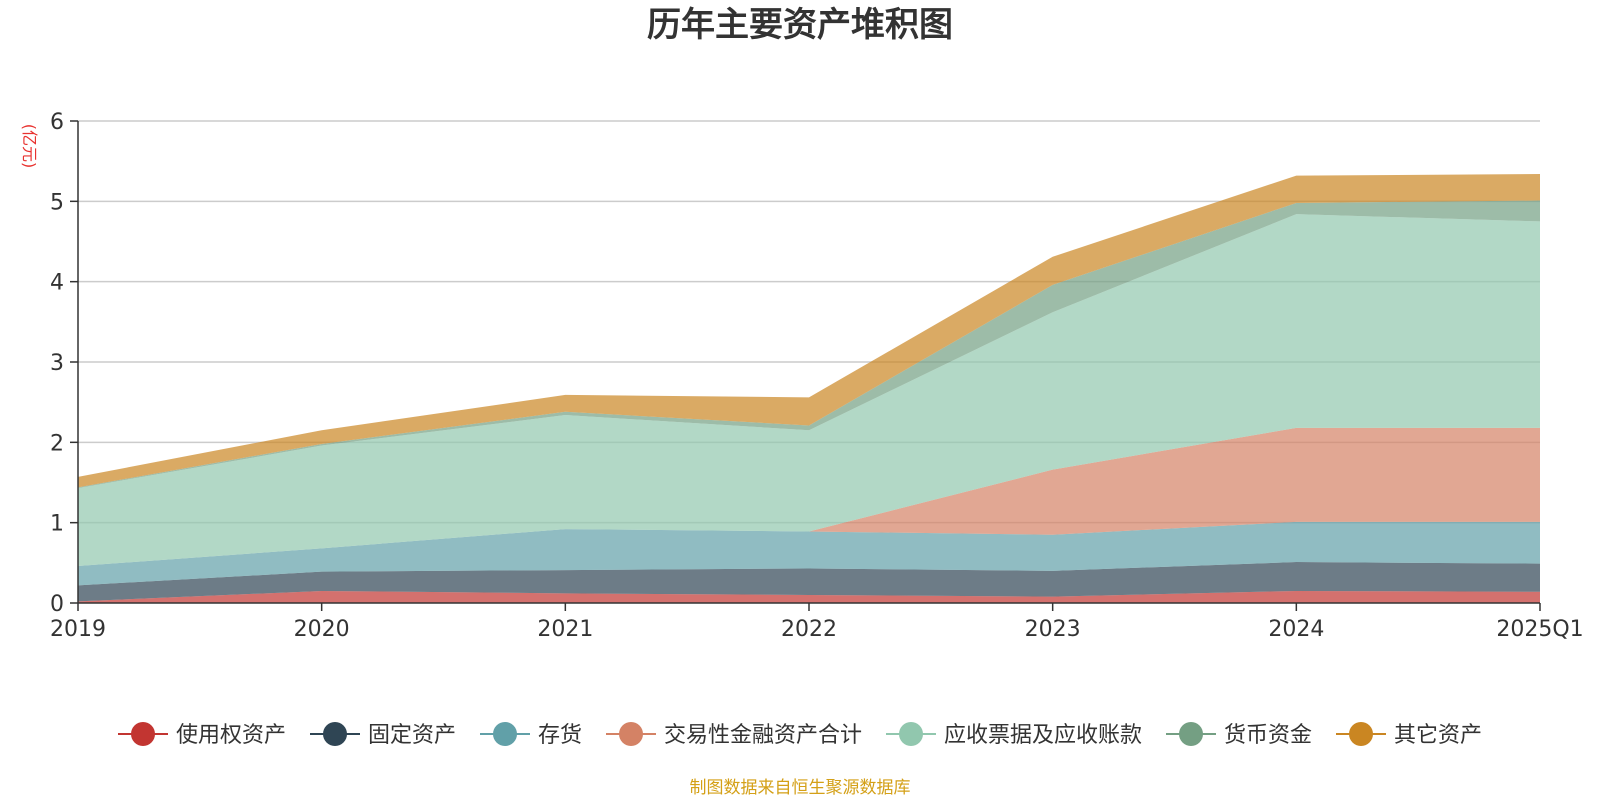  What do you see at coordinates (565, 629) in the screenshot?
I see `x-tick-label: 2021` at bounding box center [565, 629].